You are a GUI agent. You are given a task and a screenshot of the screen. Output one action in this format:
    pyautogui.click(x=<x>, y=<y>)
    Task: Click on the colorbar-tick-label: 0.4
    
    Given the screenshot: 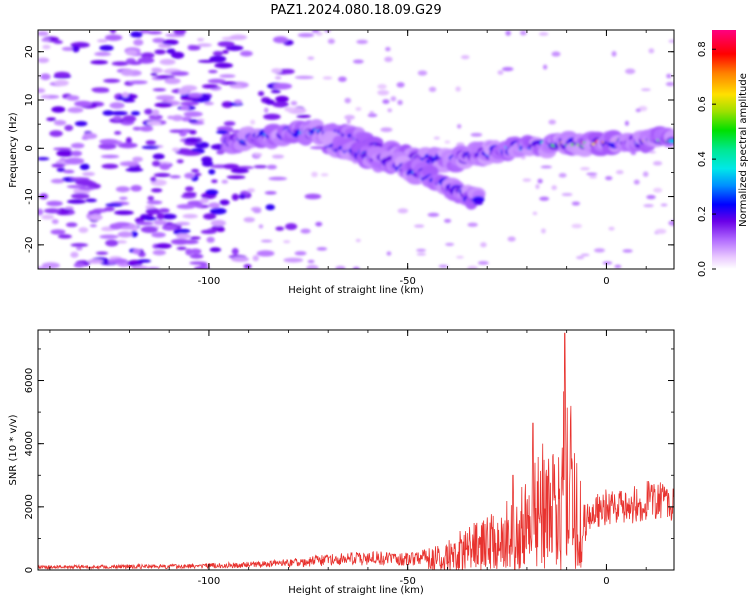 What is the action you would take?
    pyautogui.click(x=702, y=159)
    